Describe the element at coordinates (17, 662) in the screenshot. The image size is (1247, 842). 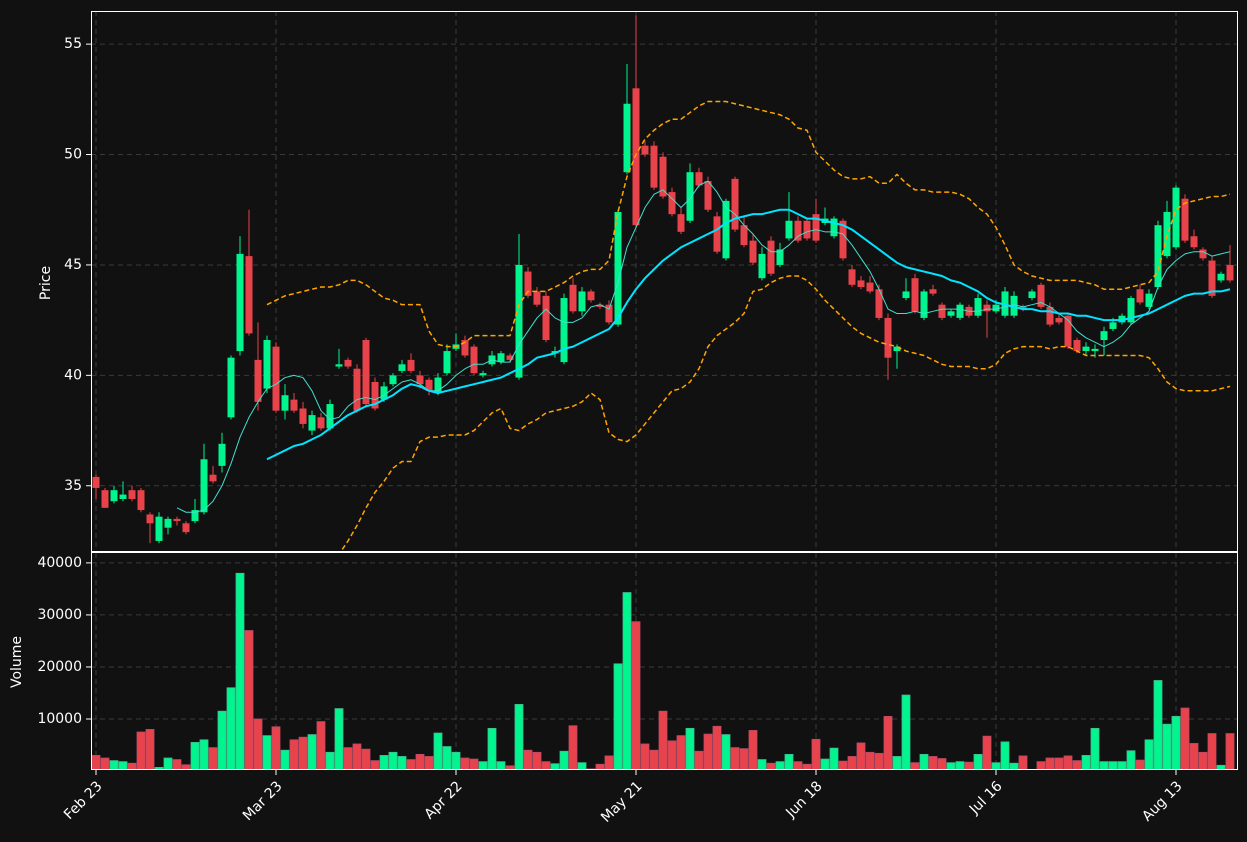
I see `volume-axis-label: Volume` at that location.